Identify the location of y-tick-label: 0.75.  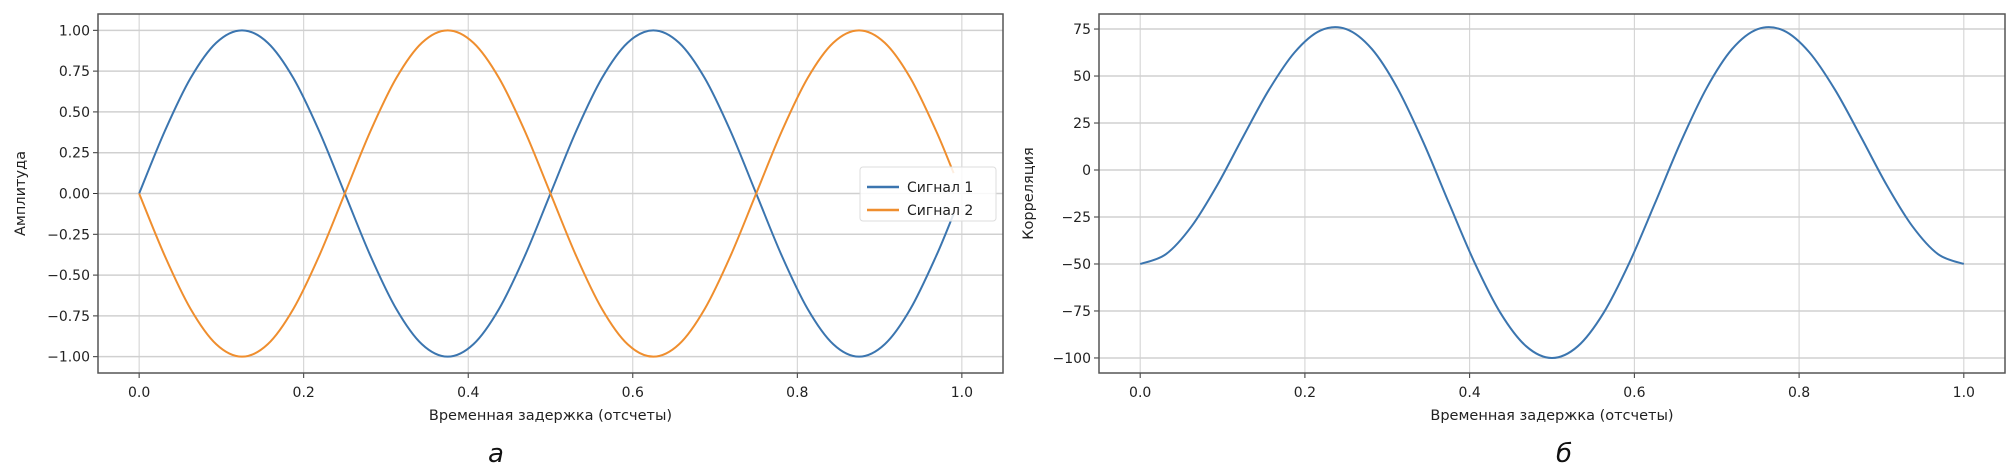
(74, 72).